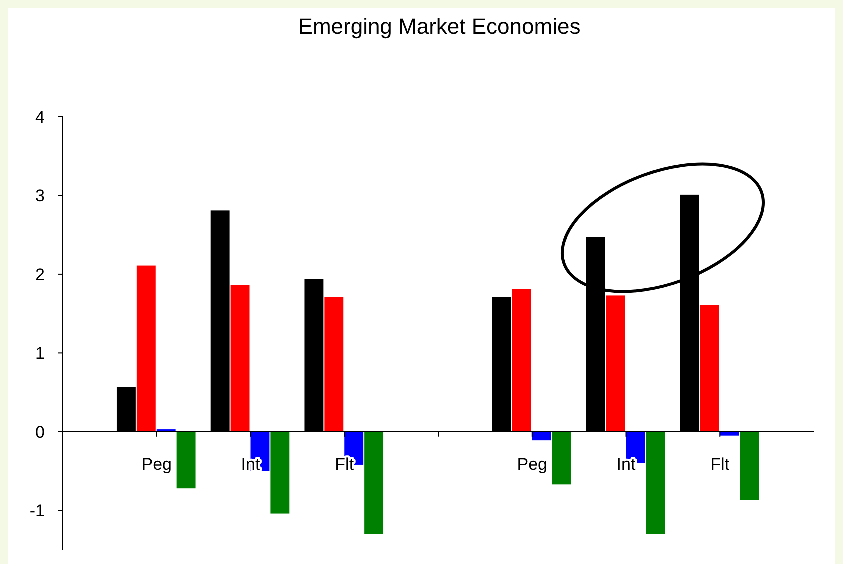  I want to click on y-tick-label: 4, so click(40, 117).